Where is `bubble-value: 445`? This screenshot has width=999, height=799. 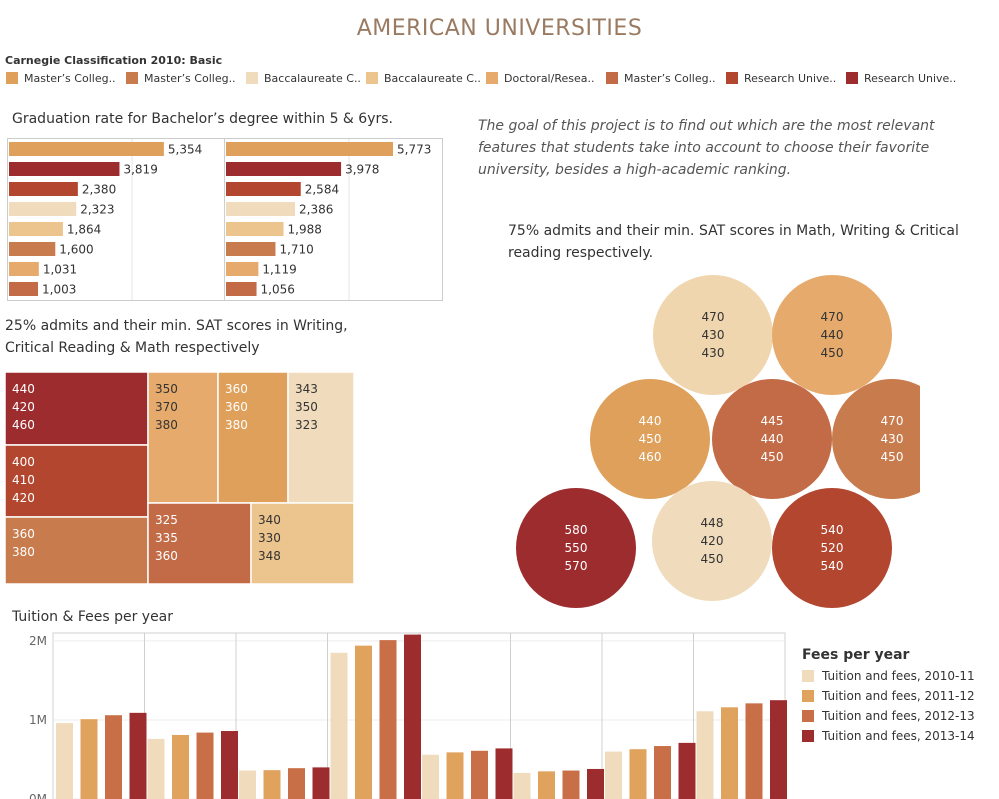 bubble-value: 445 is located at coordinates (772, 421).